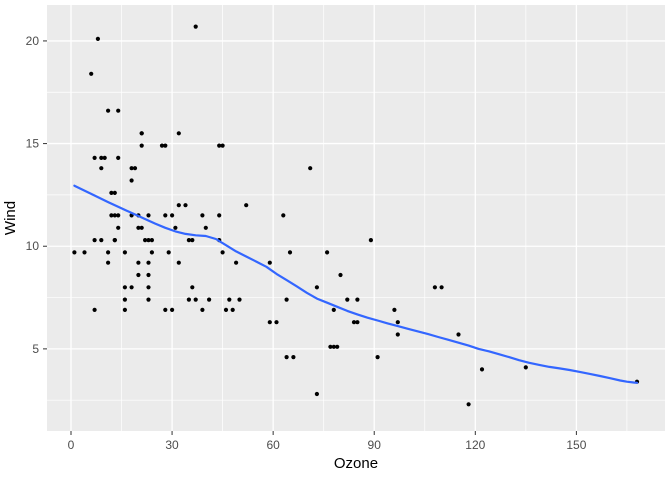 This screenshot has height=480, width=672. I want to click on y-tick-label: 20, so click(33, 41).